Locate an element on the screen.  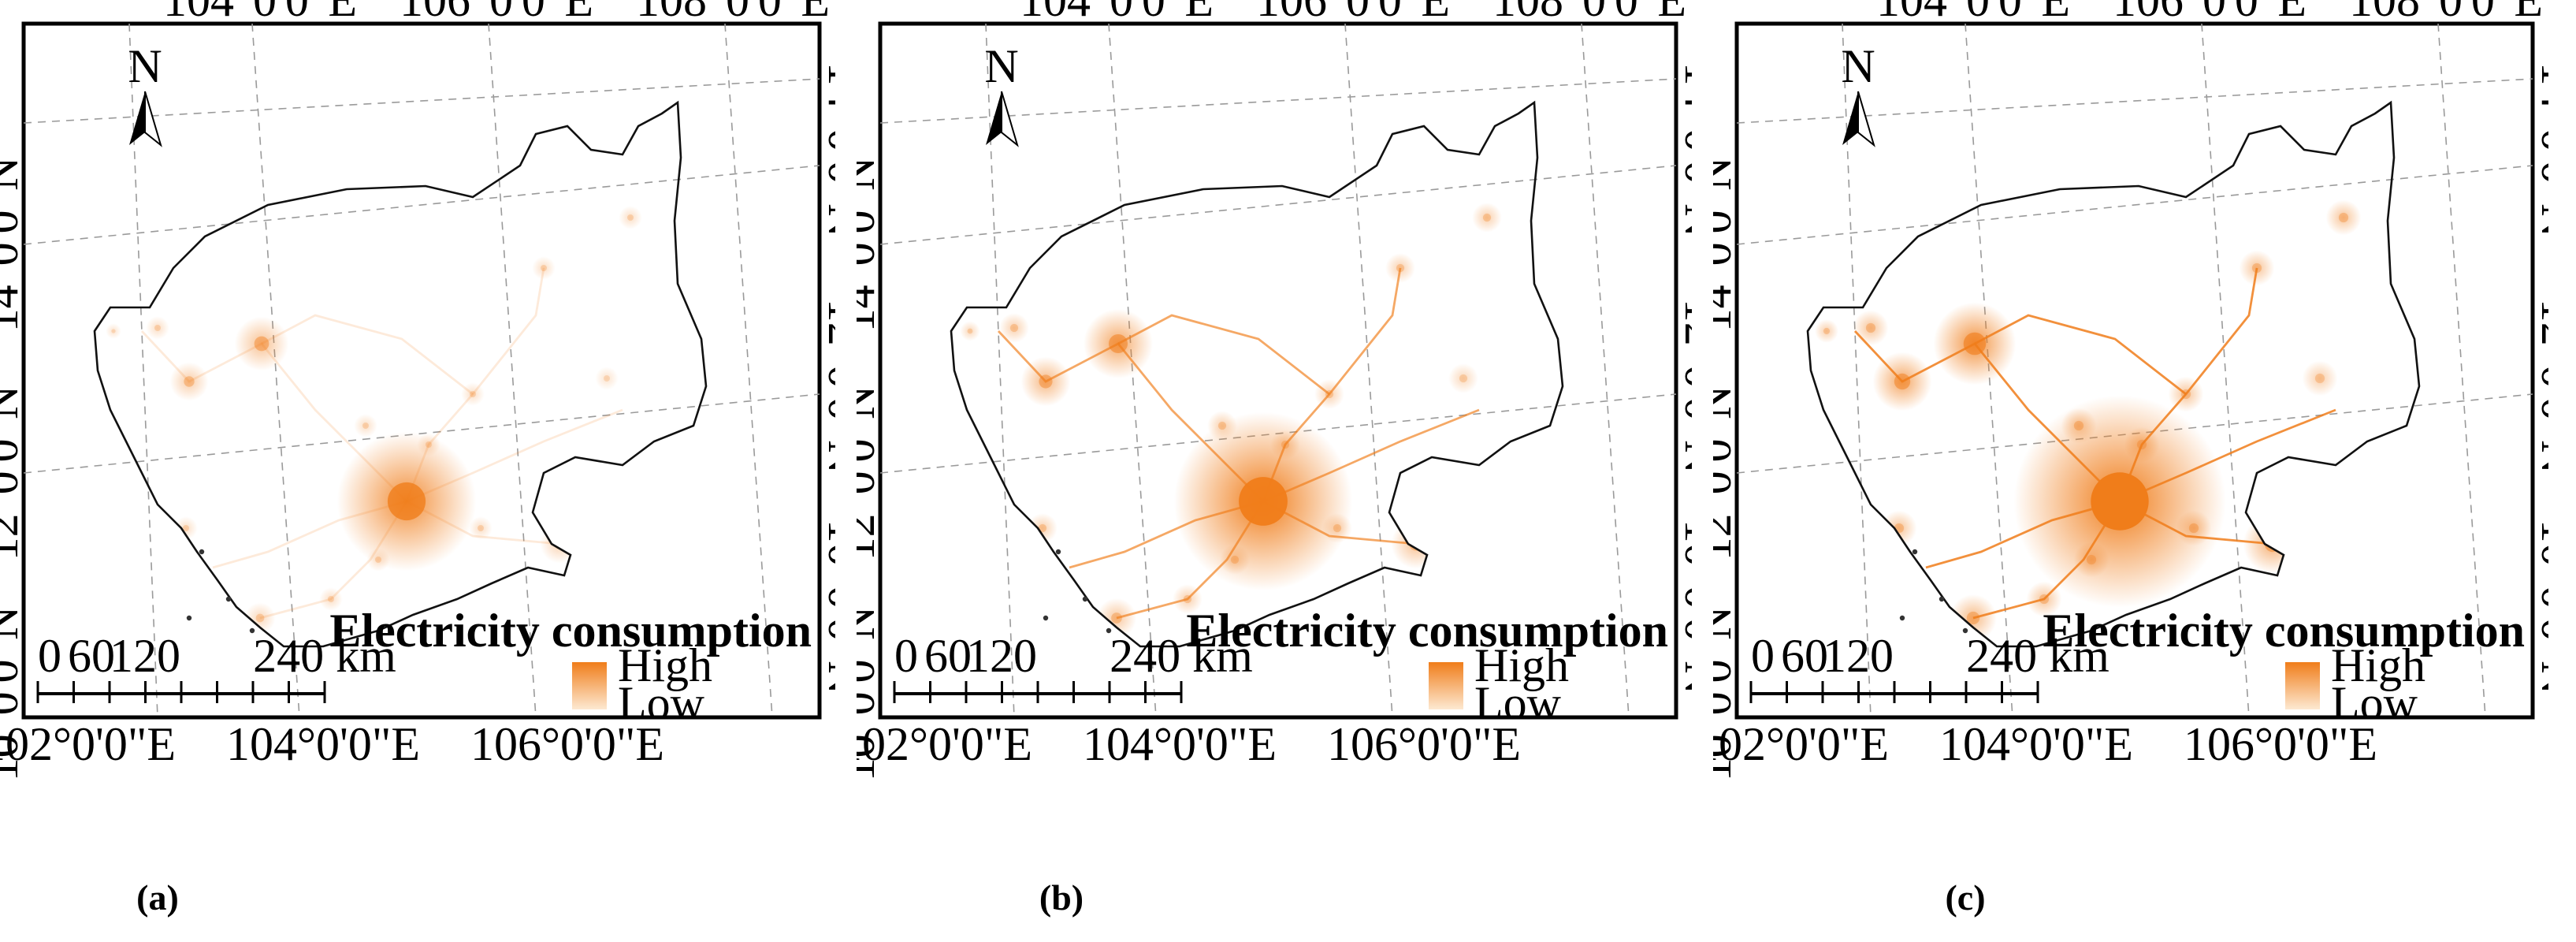
lights-layer is located at coordinates (374, 420).